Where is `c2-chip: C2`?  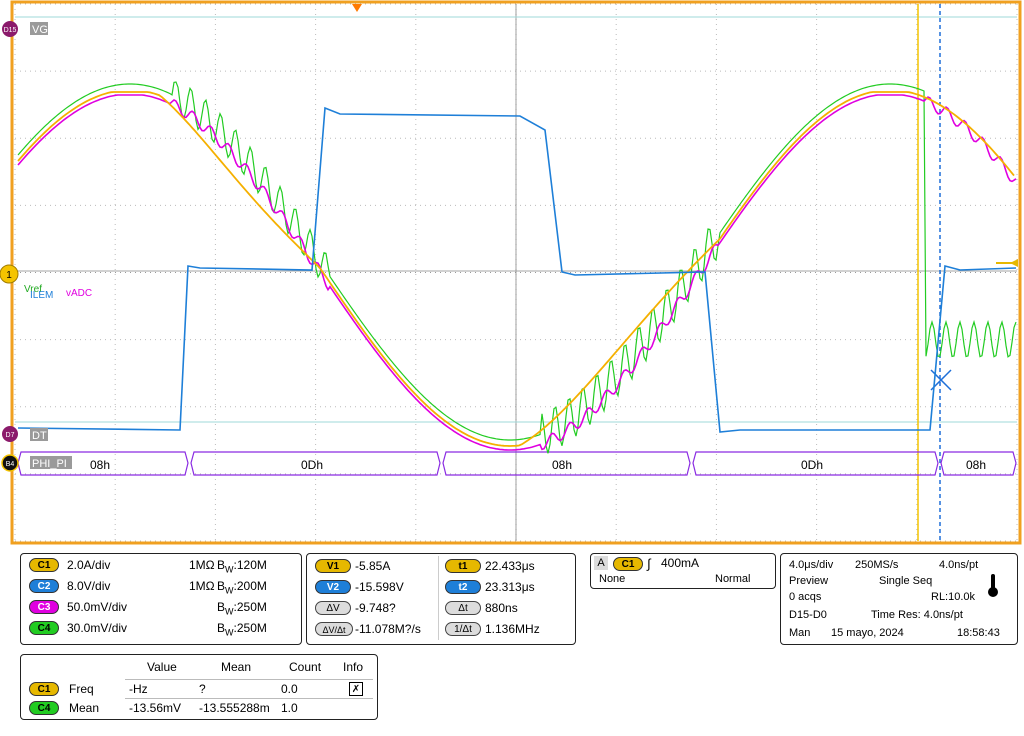
c2-chip: C2 is located at coordinates (44, 586).